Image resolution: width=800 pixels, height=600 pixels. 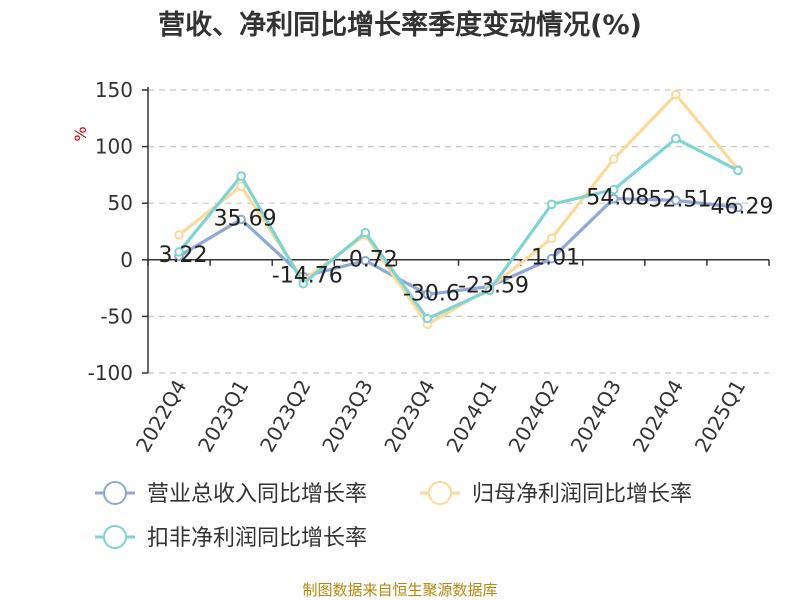 I want to click on data-label: 35.69, so click(x=245, y=218).